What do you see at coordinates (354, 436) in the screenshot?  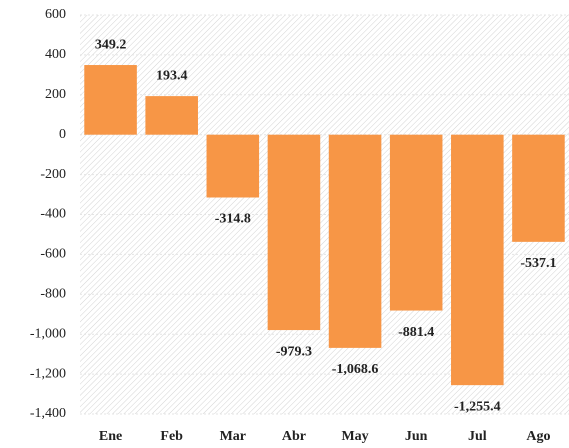 I see `x-tick-label: May` at bounding box center [354, 436].